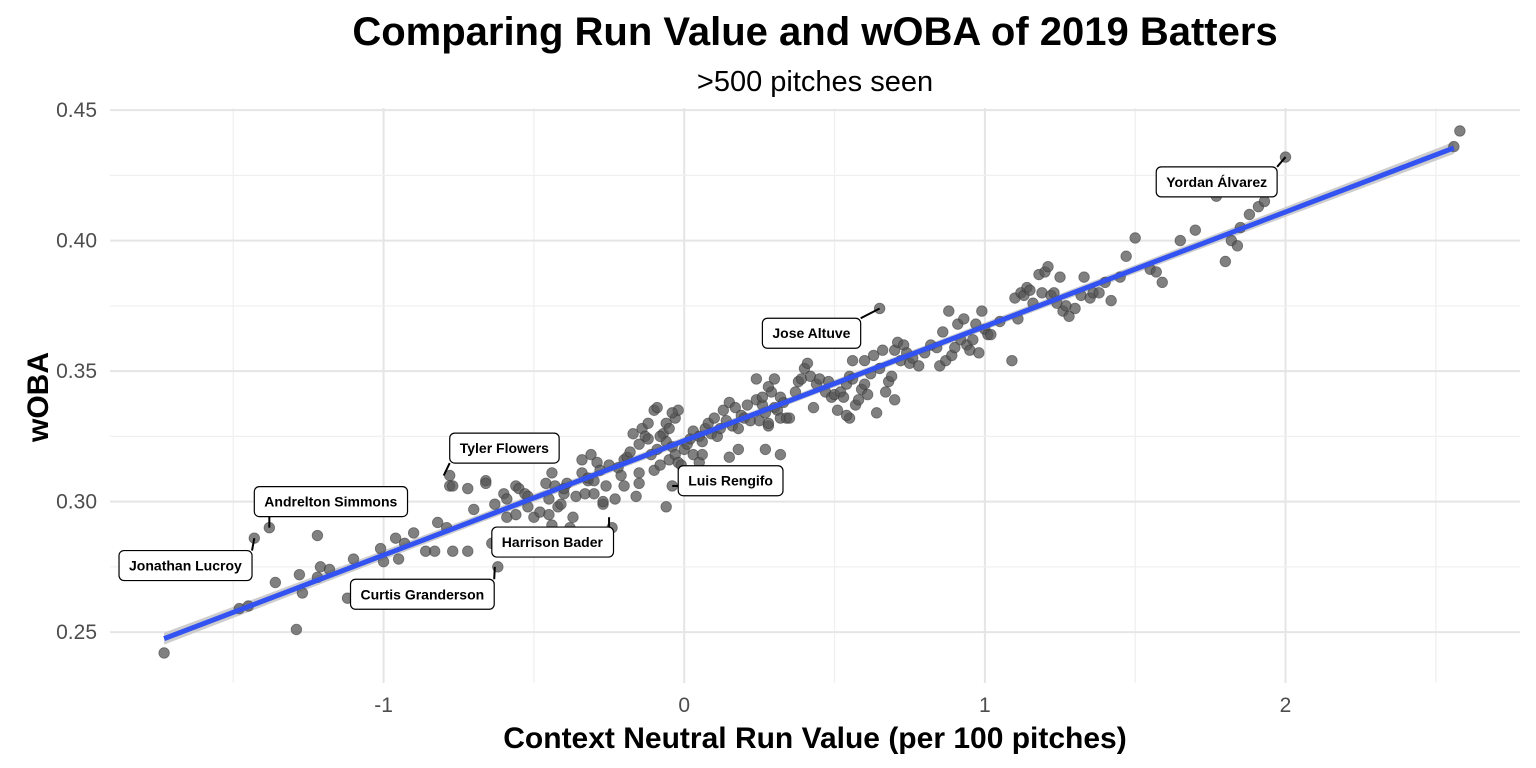  I want to click on x-tick-label: 0, so click(684, 705).